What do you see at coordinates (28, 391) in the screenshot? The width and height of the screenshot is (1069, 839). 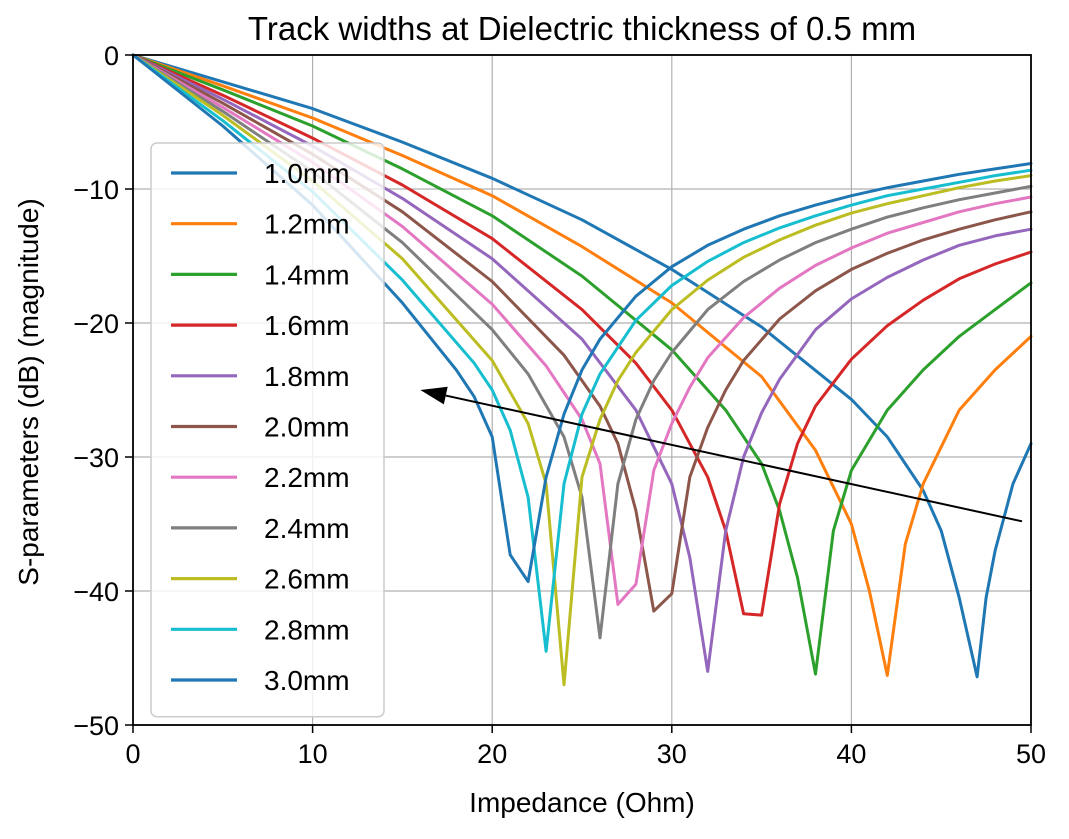 I see `y-axis-label: S-parameters (dB) (magnitude)` at bounding box center [28, 391].